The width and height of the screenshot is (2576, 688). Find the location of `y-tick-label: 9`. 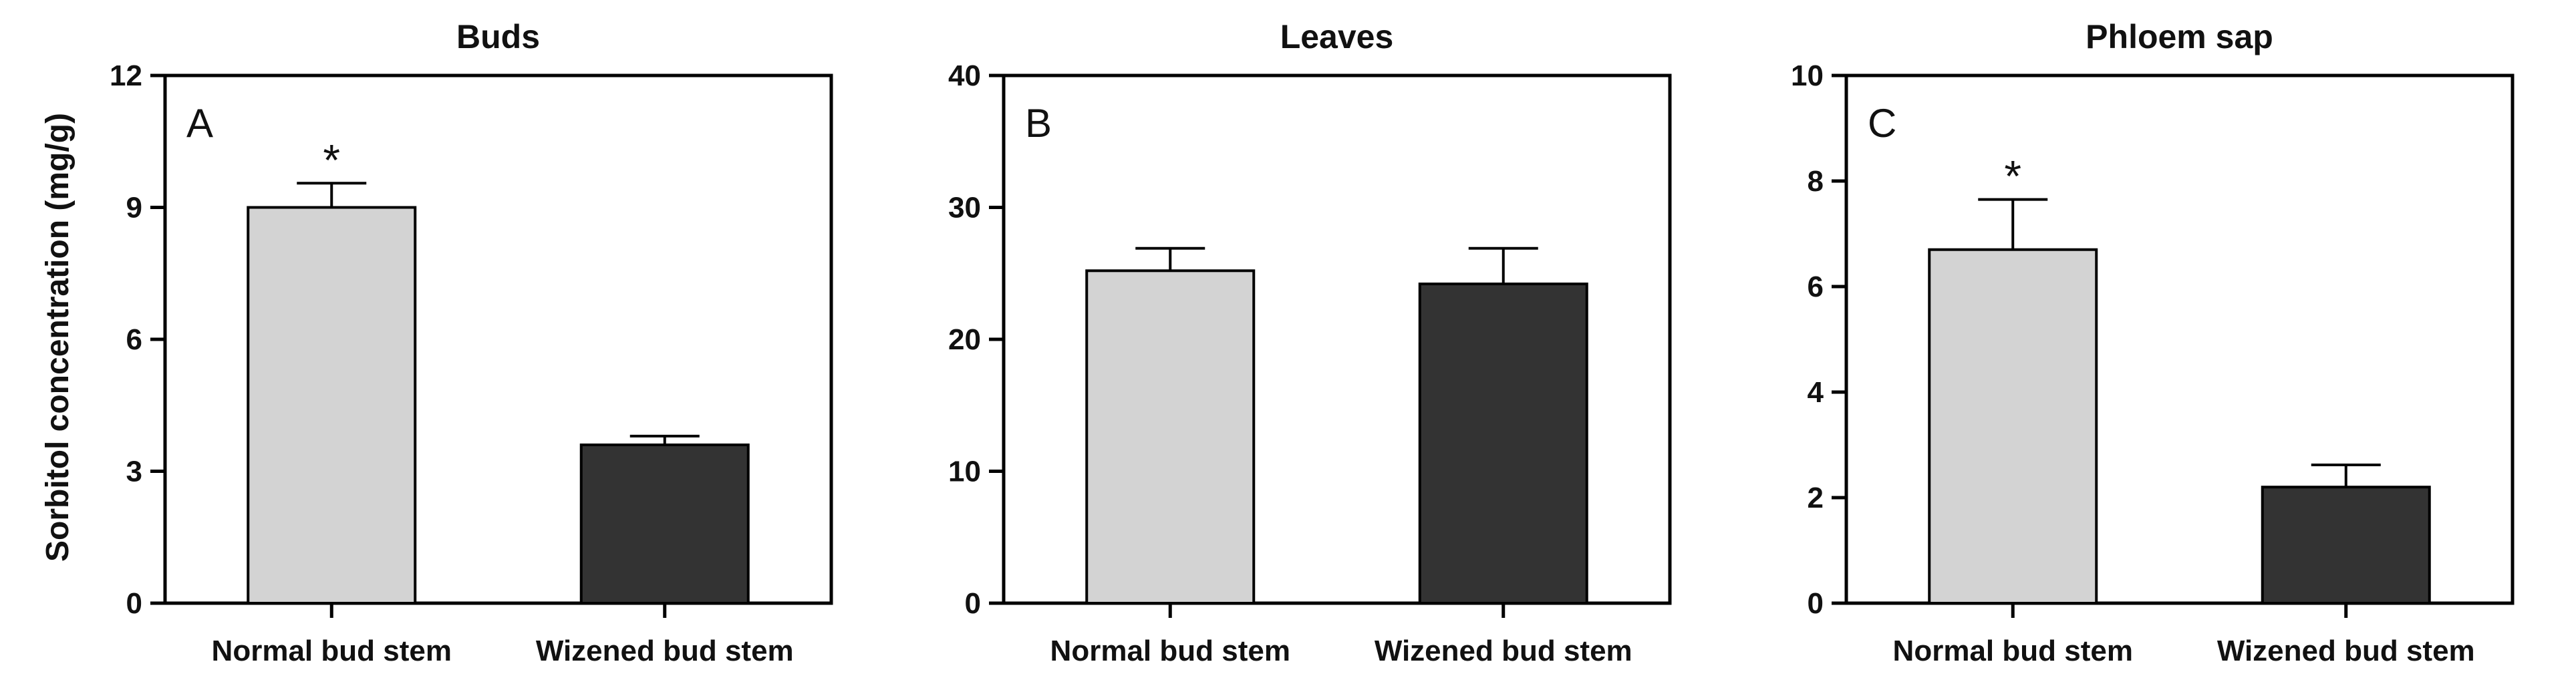

y-tick-label: 9 is located at coordinates (134, 208).